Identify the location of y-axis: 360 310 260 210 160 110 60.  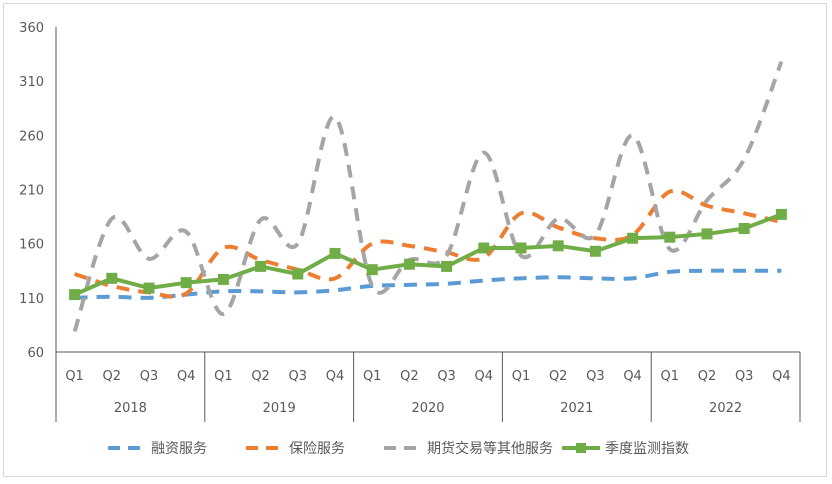
(38, 191).